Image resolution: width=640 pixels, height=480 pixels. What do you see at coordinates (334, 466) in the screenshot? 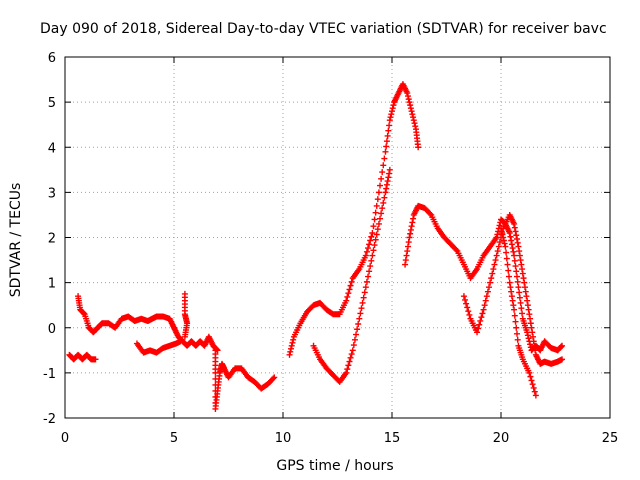
I see `x-axis-label: GPS time / hours` at bounding box center [334, 466].